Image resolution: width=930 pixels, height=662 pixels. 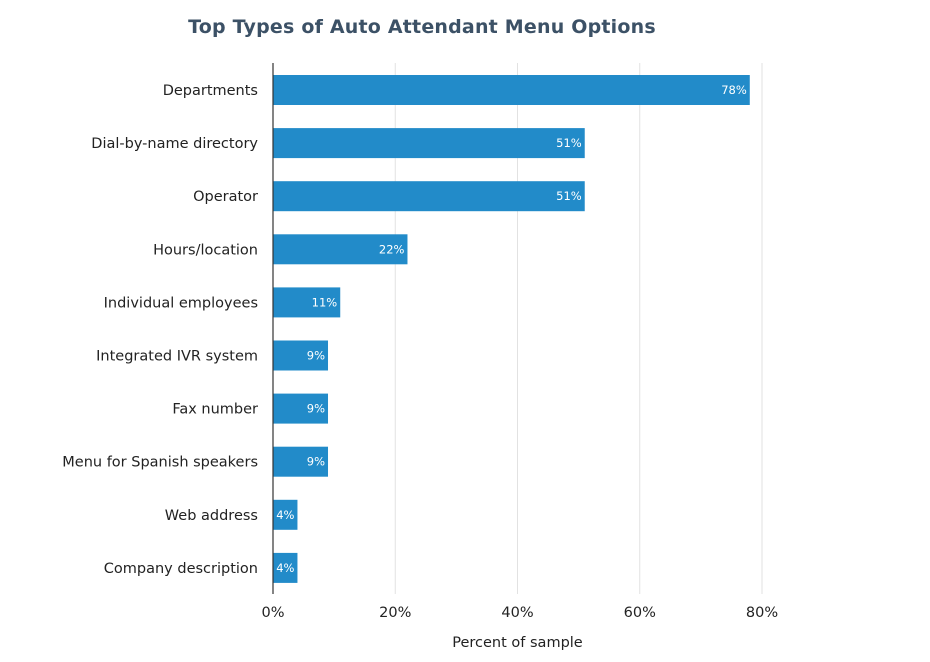 I want to click on category-label: Integrated IVR system, so click(x=177, y=357).